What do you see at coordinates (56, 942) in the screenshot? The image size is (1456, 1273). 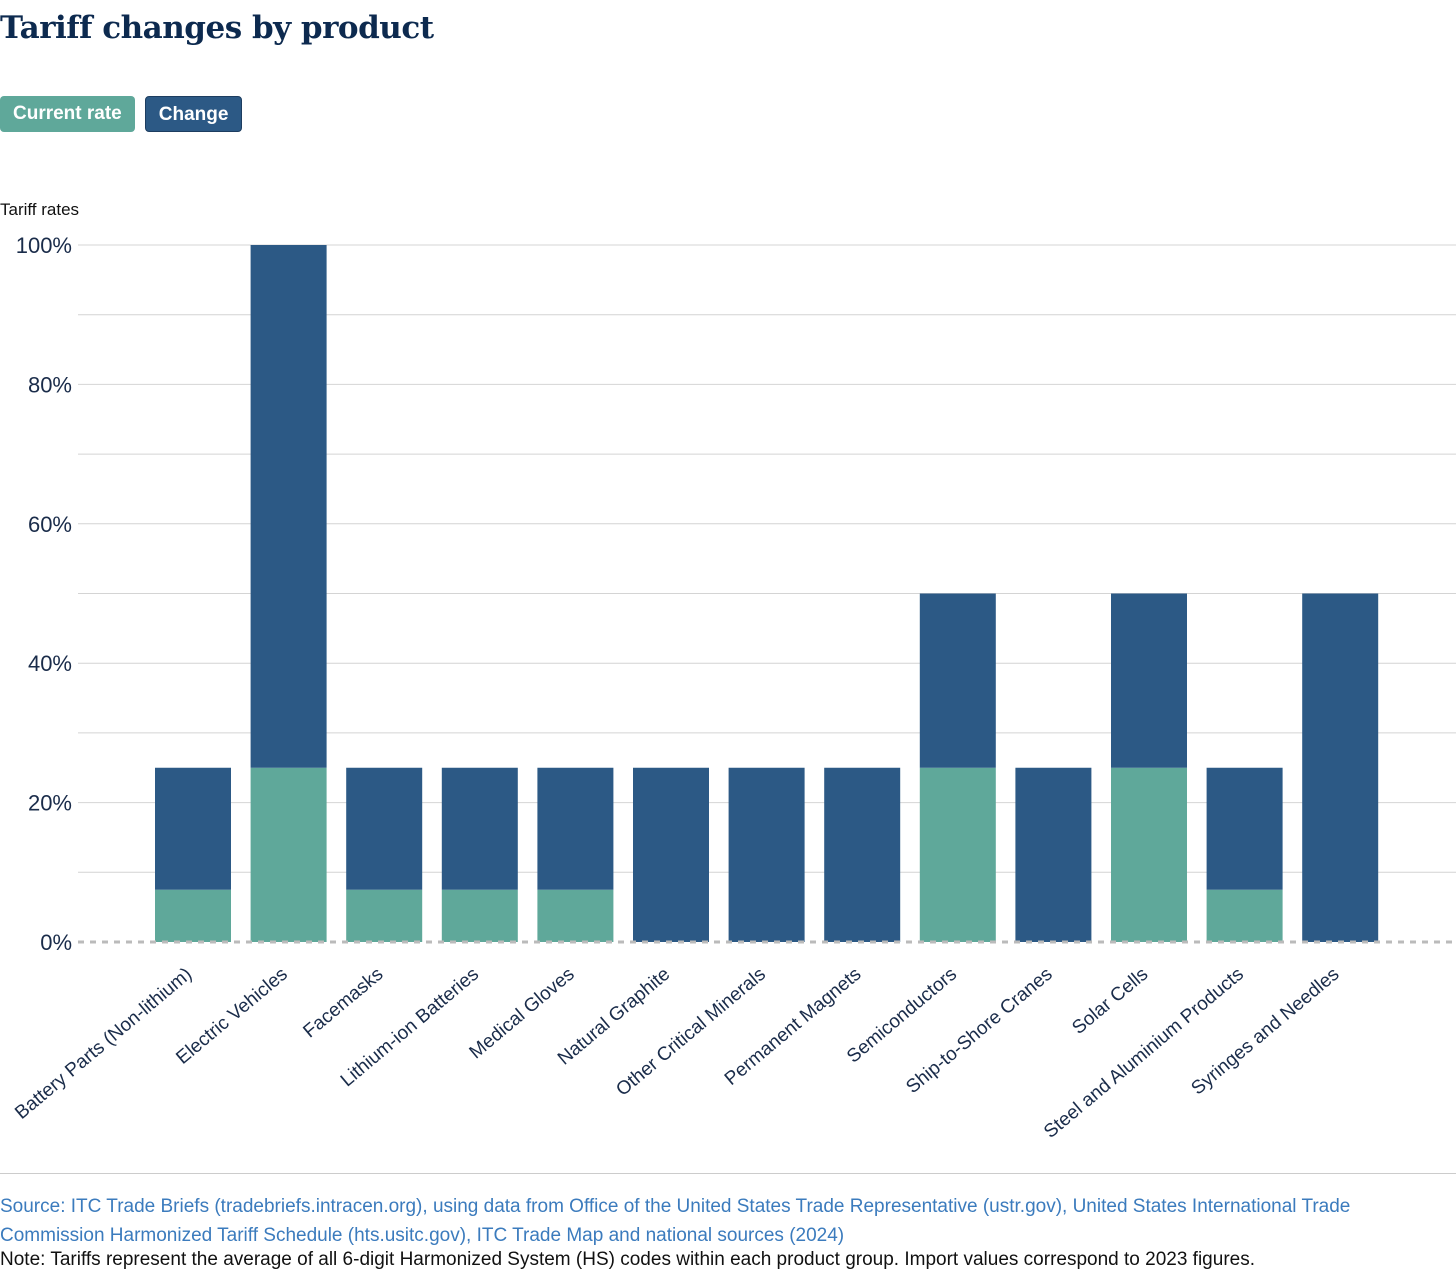 I see `y-tick-label: 0%` at bounding box center [56, 942].